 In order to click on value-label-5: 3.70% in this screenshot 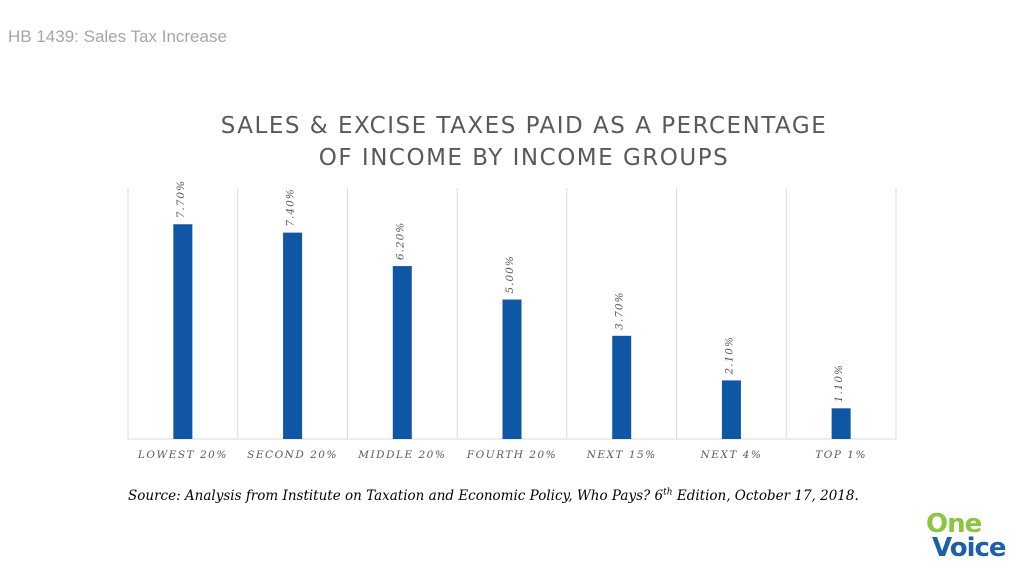, I will do `click(620, 310)`.